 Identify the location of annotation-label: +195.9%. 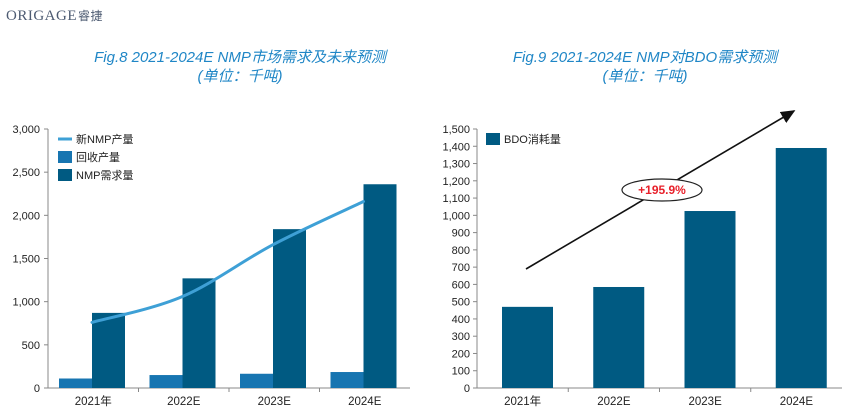
(662, 190).